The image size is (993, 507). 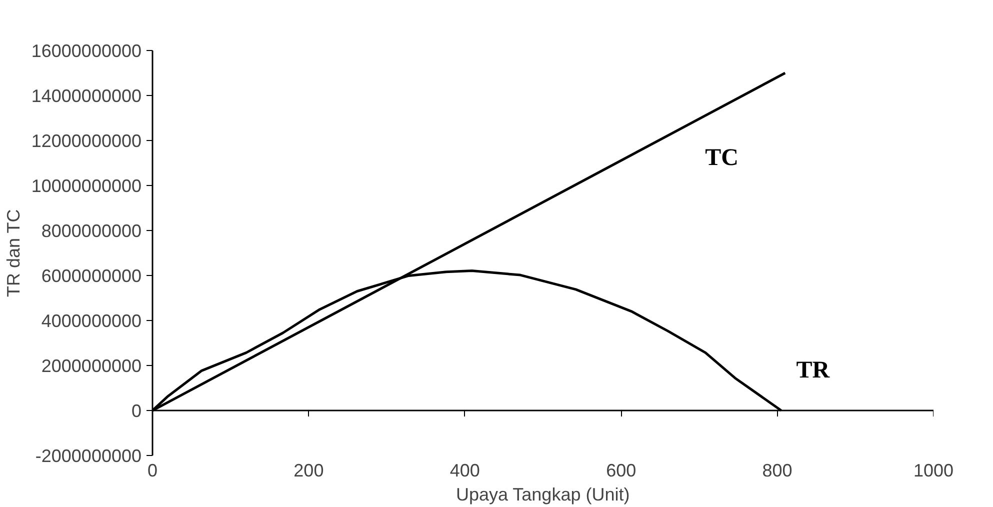 What do you see at coordinates (813, 371) in the screenshot?
I see `series-label: TR` at bounding box center [813, 371].